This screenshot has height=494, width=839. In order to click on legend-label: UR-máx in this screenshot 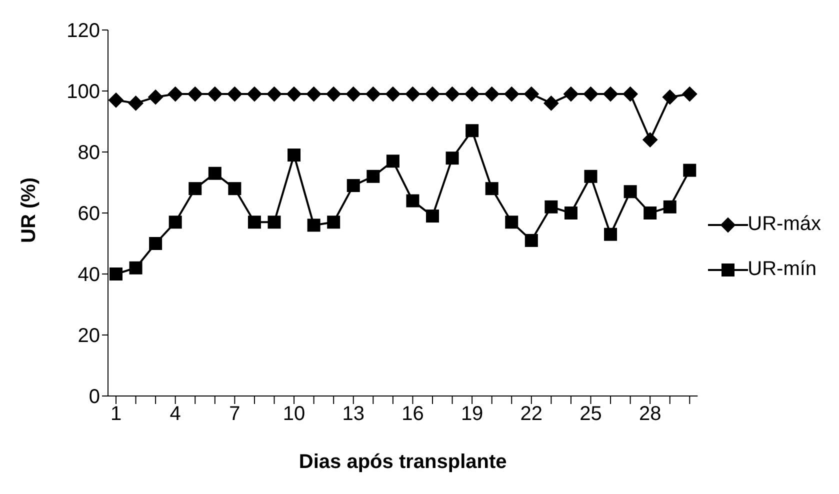, I will do `click(784, 224)`.